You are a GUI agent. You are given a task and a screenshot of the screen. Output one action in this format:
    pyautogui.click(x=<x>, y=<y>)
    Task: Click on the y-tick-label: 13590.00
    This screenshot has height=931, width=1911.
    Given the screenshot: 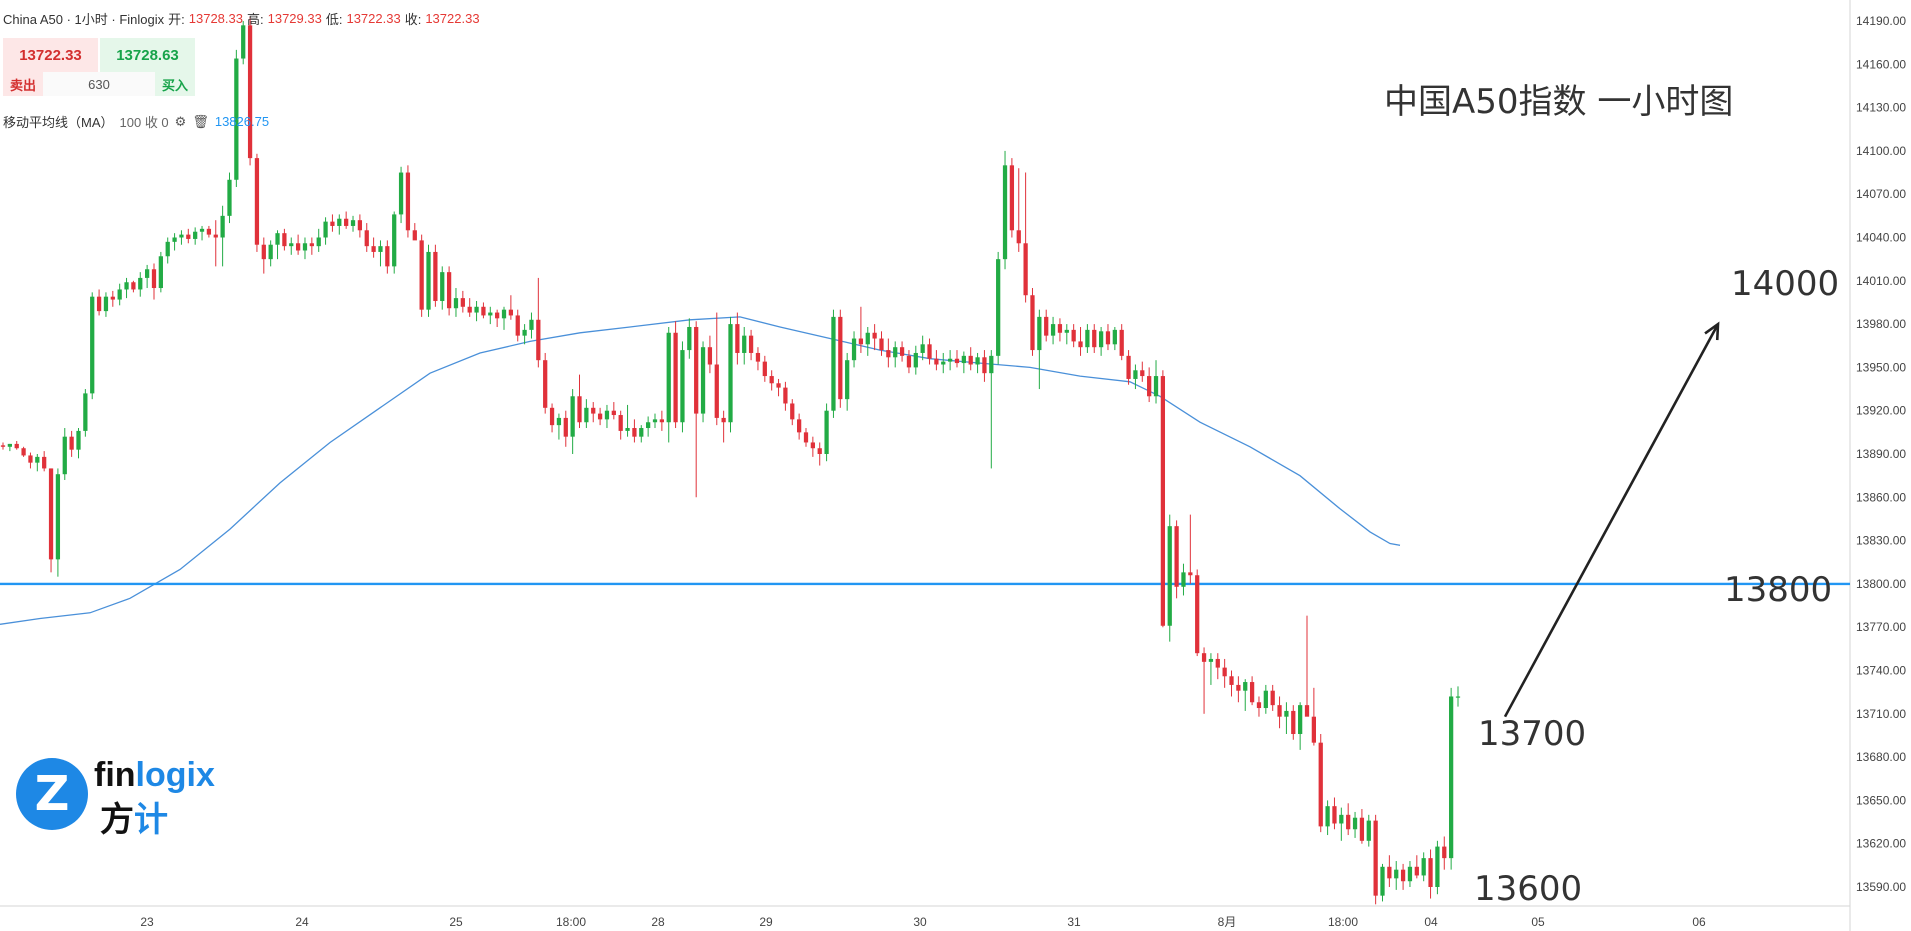 What is the action you would take?
    pyautogui.click(x=1881, y=887)
    